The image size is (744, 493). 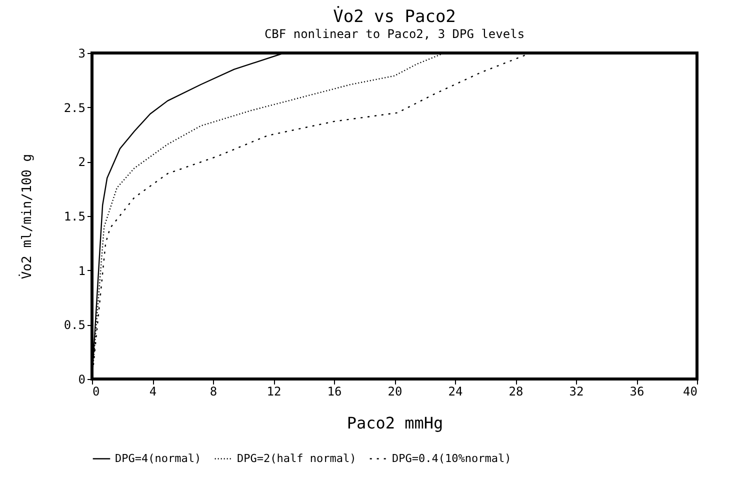 I want to click on chart-subtitle: CBF nonlinear to Paco2, 3 DPG levels, so click(x=394, y=34).